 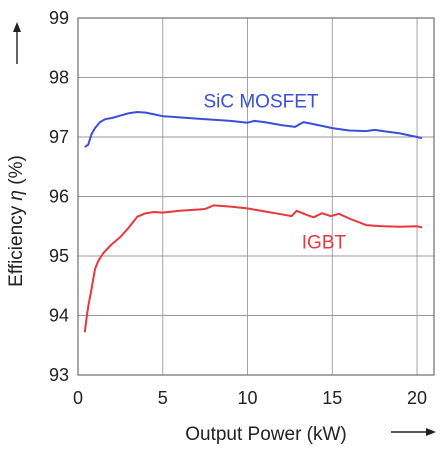 I want to click on y-axis-label-symbol: η, so click(x=16, y=195).